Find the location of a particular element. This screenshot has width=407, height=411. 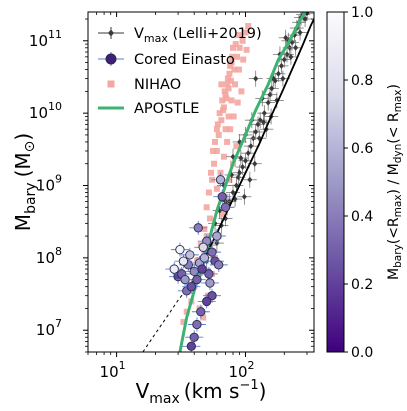

y-tick-label: 10¹⁰ is located at coordinates (45, 111).